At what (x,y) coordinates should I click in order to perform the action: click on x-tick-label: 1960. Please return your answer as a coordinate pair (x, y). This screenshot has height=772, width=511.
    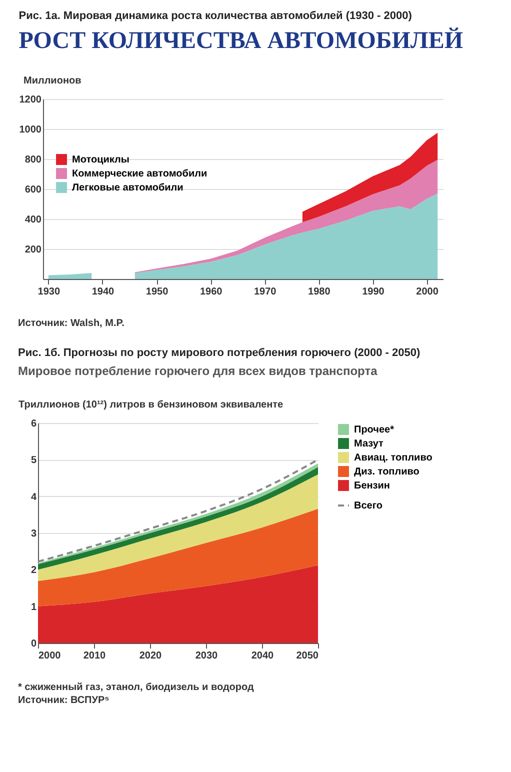
    Looking at the image, I should click on (211, 292).